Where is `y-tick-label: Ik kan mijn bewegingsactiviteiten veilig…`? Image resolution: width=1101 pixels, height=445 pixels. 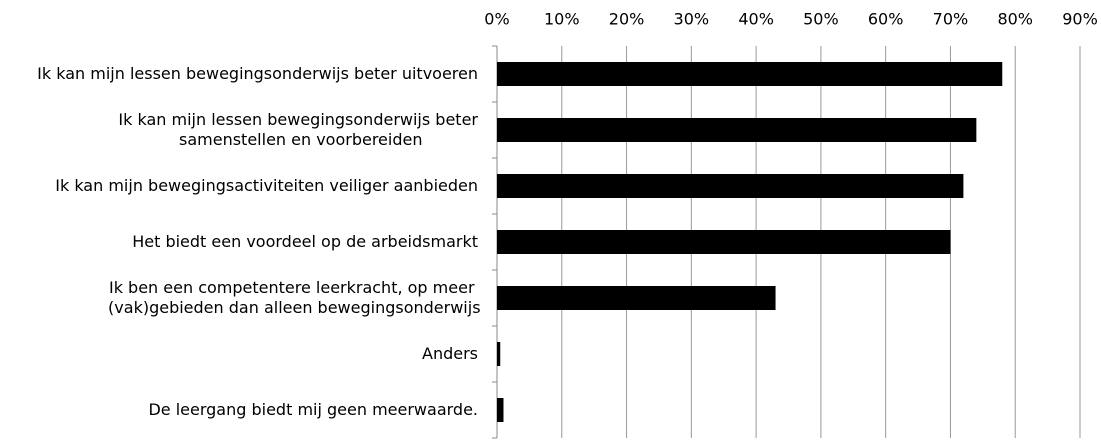
y-tick-label: Ik kan mijn bewegingsactiviteiten veilig… is located at coordinates (266, 185).